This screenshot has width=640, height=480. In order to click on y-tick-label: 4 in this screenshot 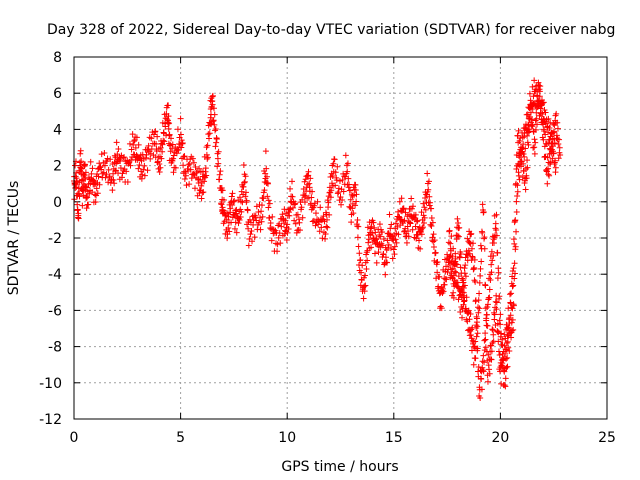, I will do `click(57, 130)`.